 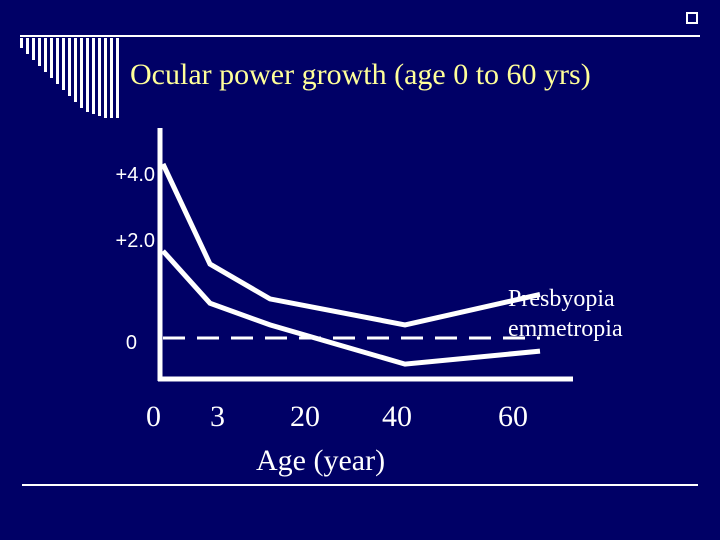 I want to click on x-tick-label: 60, so click(x=513, y=416).